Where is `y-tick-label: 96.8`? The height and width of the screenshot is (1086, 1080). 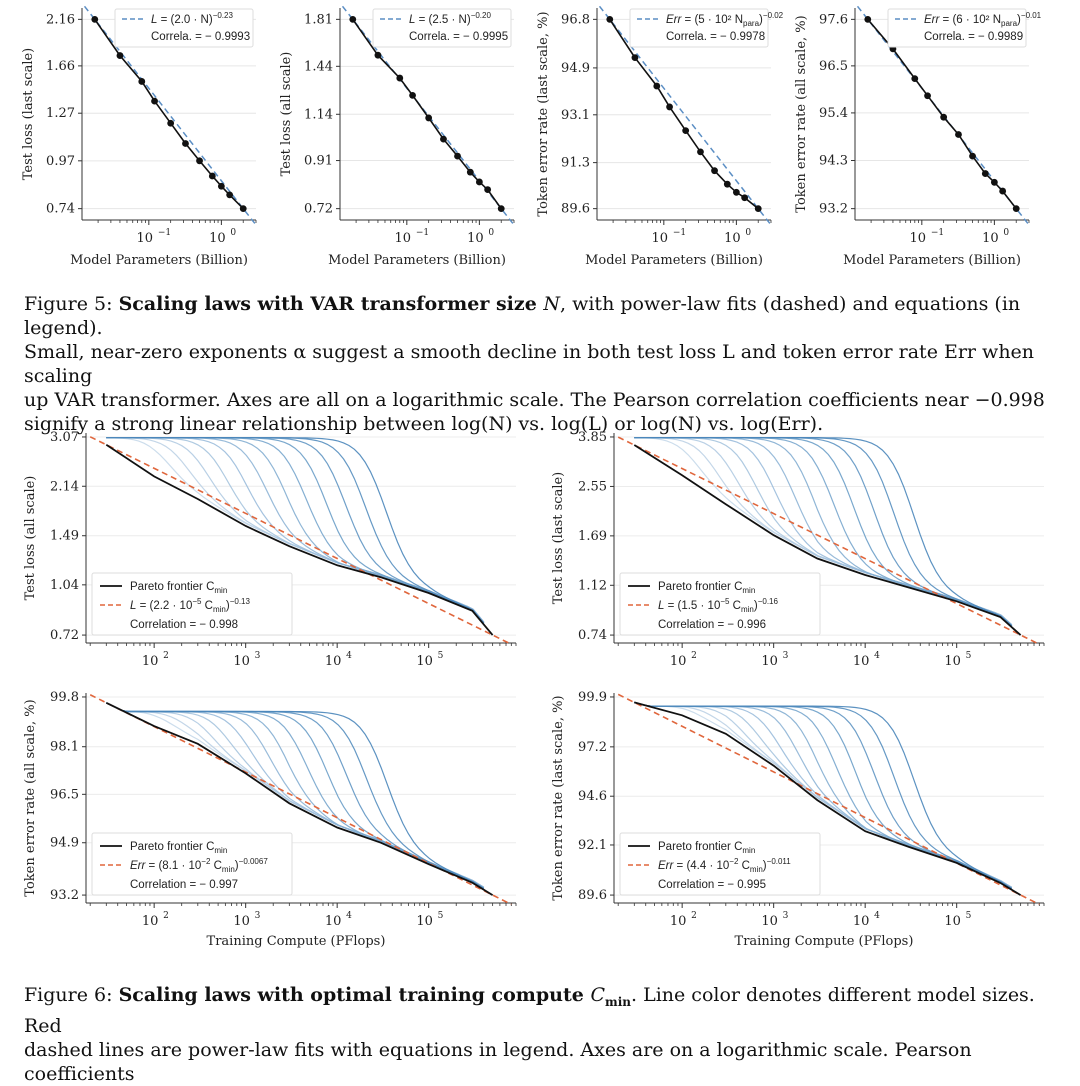
y-tick-label: 96.8 is located at coordinates (575, 19).